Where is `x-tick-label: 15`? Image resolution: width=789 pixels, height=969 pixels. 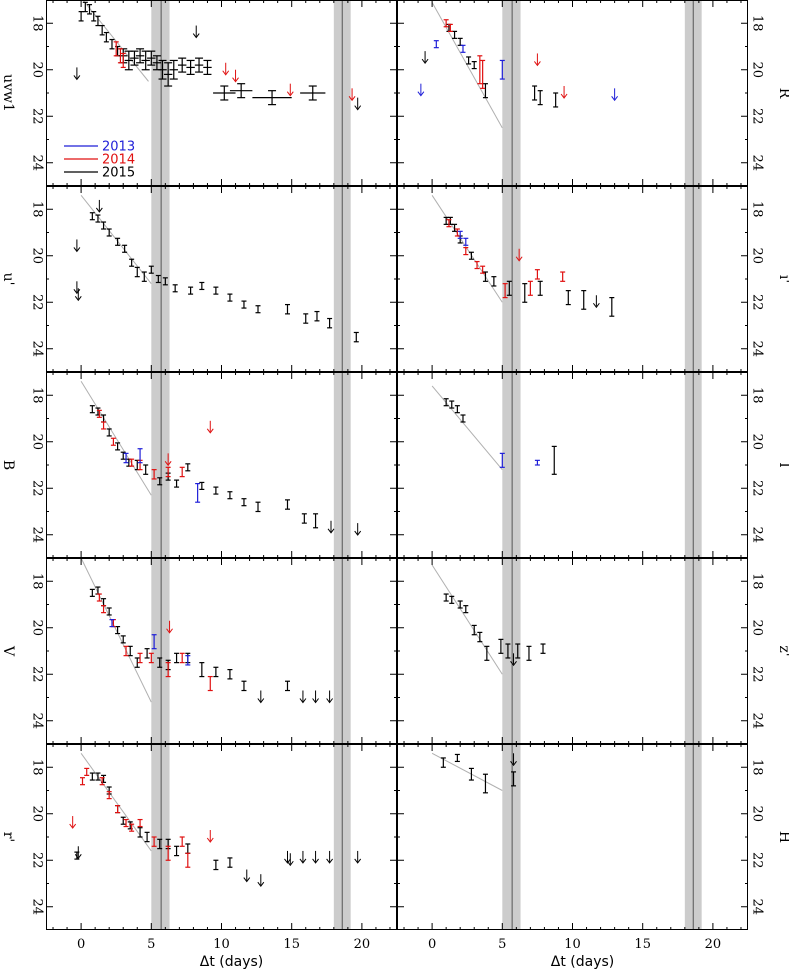 x-tick-label: 15 is located at coordinates (642, 944).